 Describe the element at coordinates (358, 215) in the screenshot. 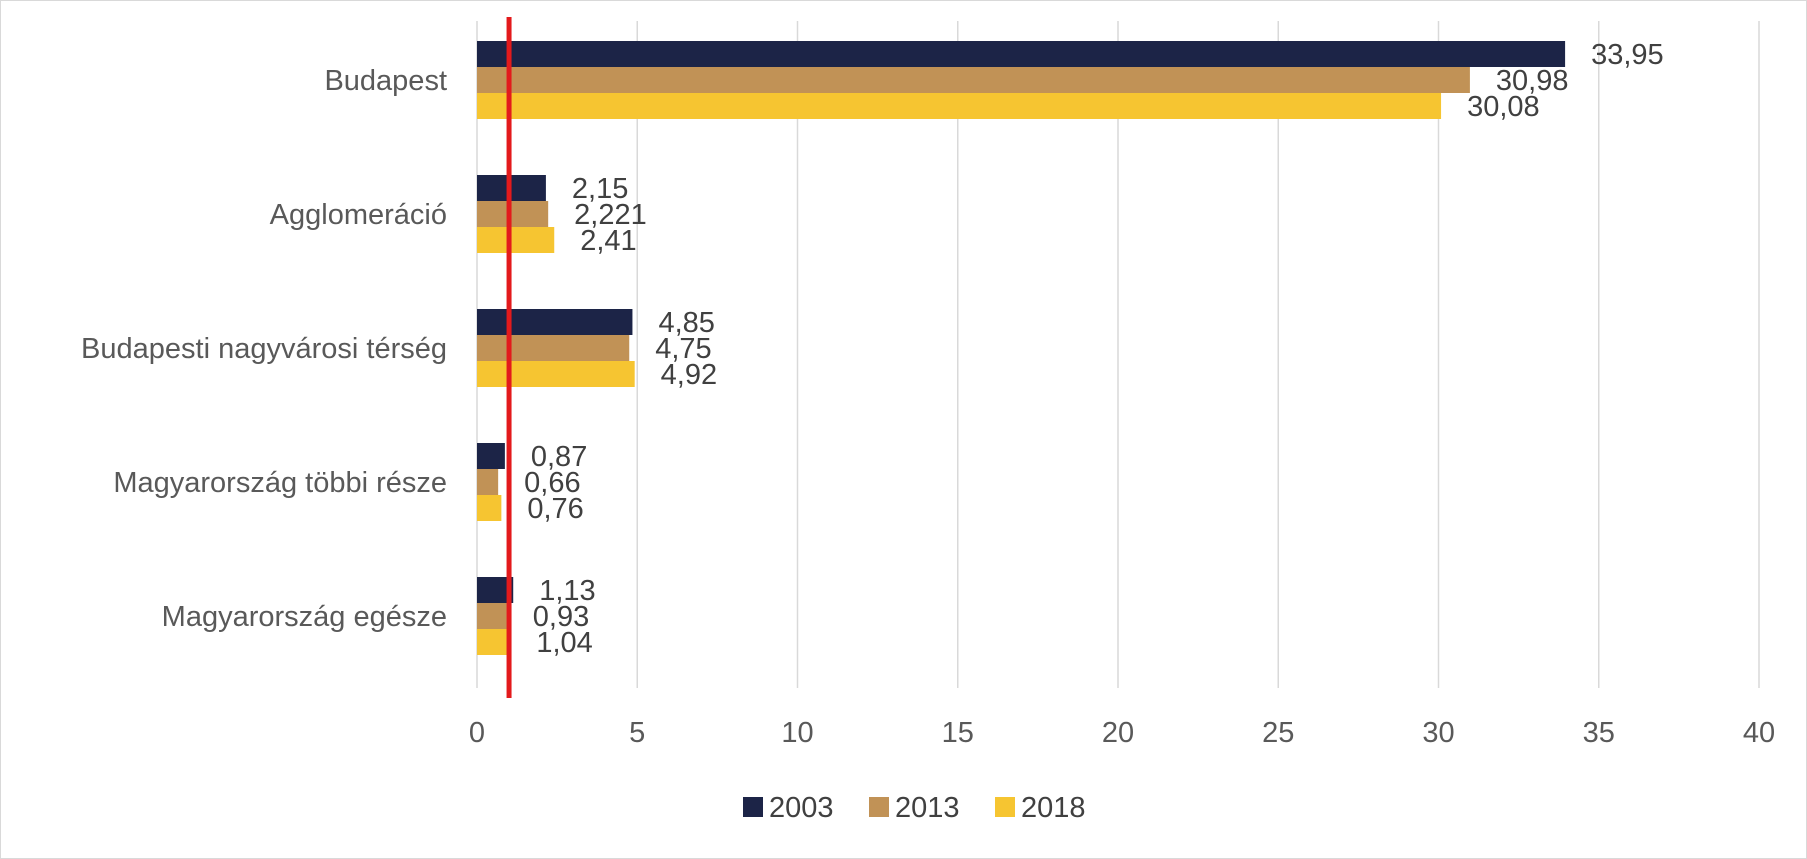

I see `category-label: Agglomeráció` at that location.